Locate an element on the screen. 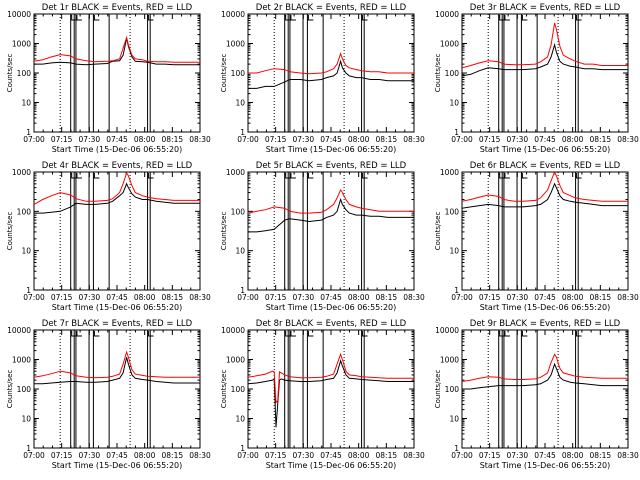 This screenshot has width=640, height=480. panel-title: Det 9r BLACK = Events, RED = LLD is located at coordinates (545, 324).